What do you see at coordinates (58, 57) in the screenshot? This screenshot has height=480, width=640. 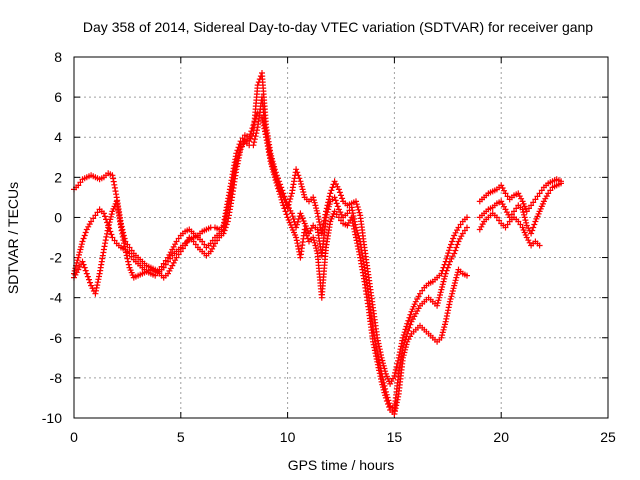 I see `y-tick-label: 8` at bounding box center [58, 57].